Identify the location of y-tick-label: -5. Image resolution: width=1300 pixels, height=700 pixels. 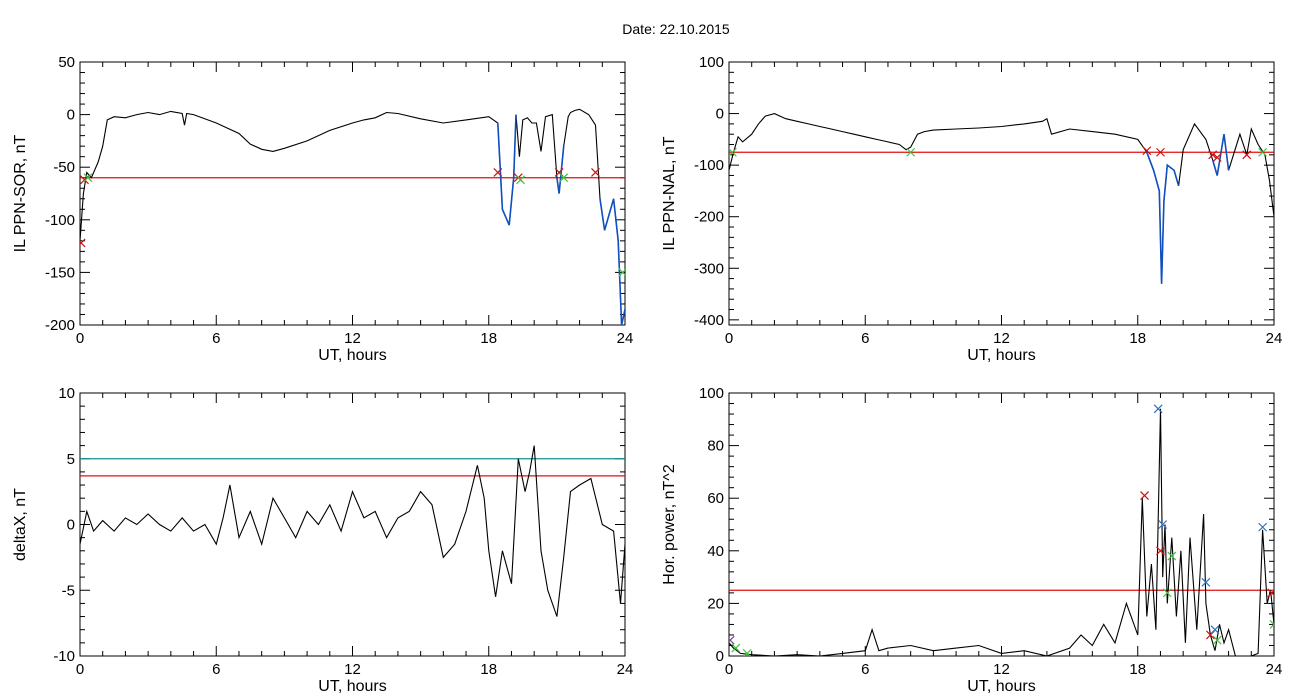
(68, 590).